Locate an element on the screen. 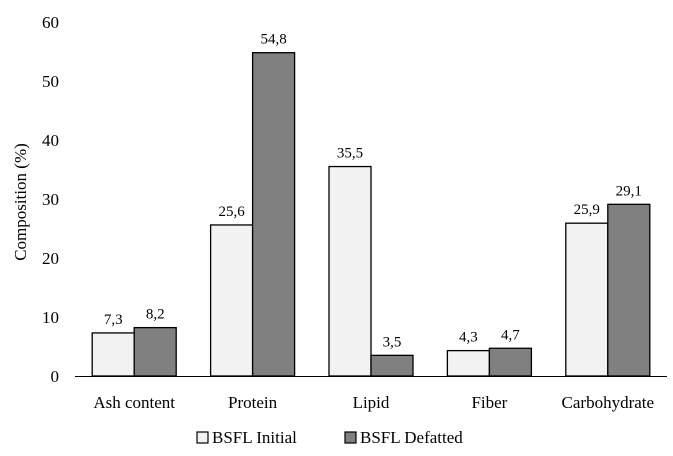 This screenshot has width=673, height=456. legend-label-bsfl-defatted: BSFL Defatted is located at coordinates (411, 437).